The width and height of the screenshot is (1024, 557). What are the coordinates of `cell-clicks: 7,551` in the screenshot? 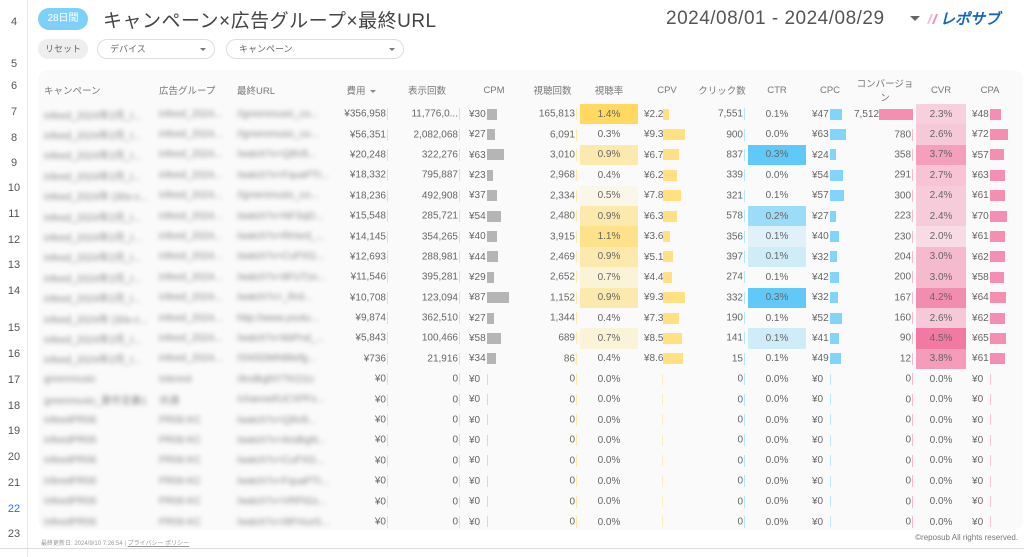 It's located at (722, 114).